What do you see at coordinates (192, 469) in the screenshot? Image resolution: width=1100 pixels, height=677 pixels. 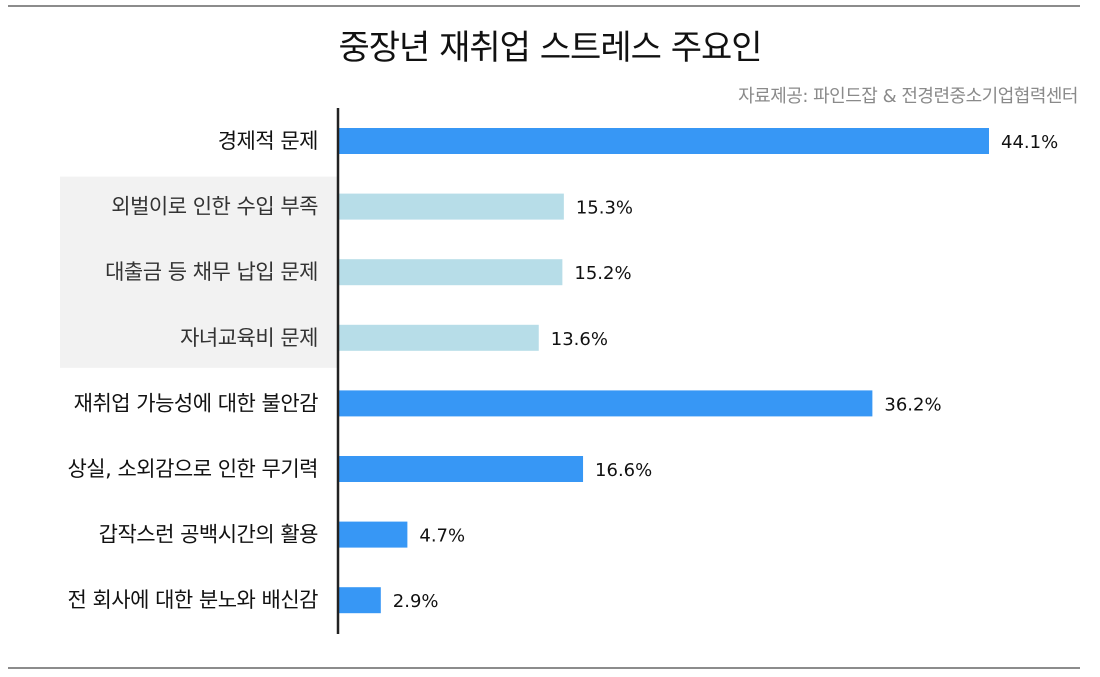 I see `category-label-6: 상실, 소외감으로 인한 무기력` at bounding box center [192, 469].